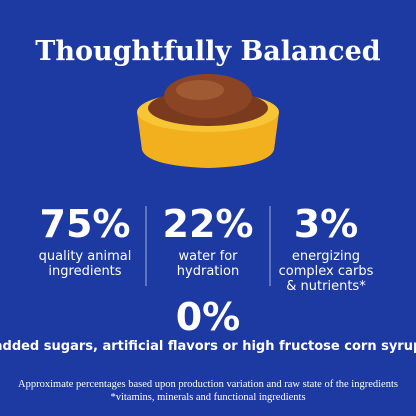 The width and height of the screenshot is (416, 416). What do you see at coordinates (208, 121) in the screenshot?
I see `bowl` at bounding box center [208, 121].